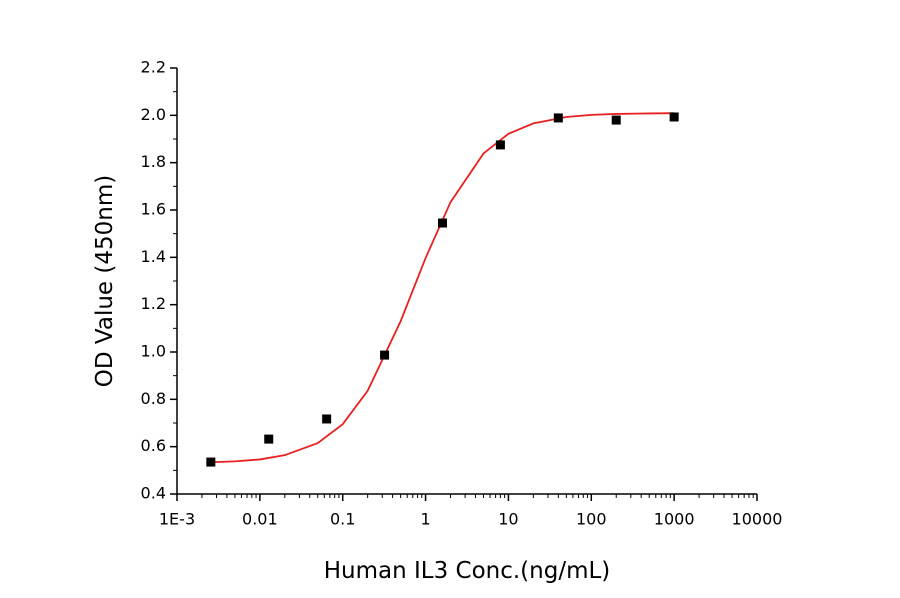 The height and width of the screenshot is (598, 900). I want to click on x-tick-label: 1E-3, so click(177, 519).